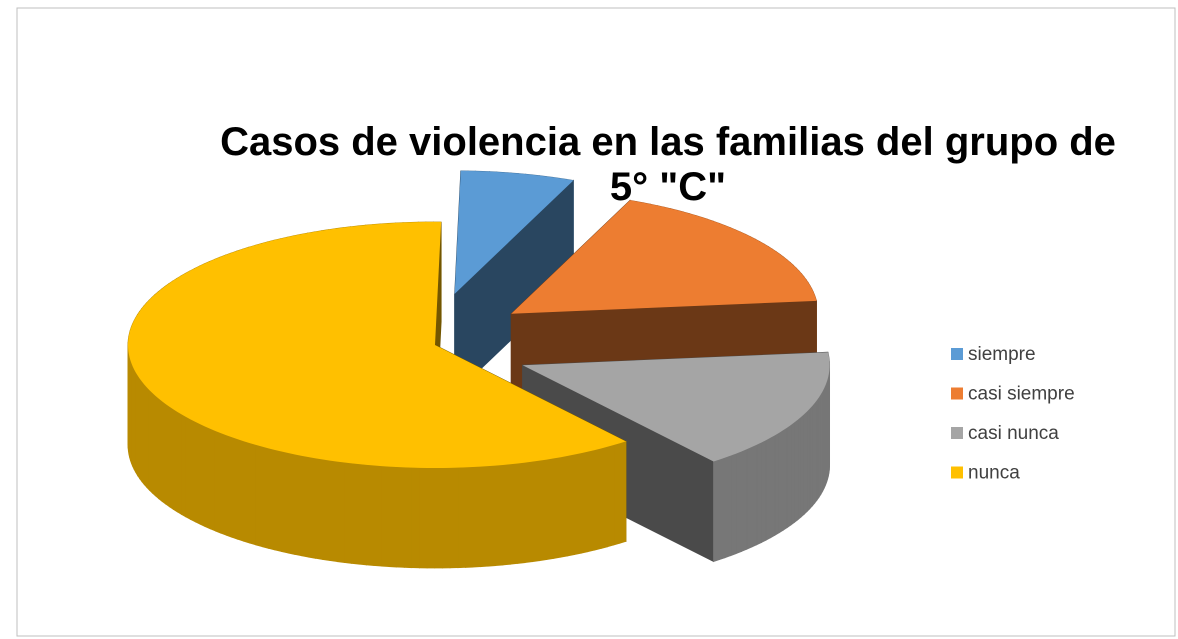  Describe the element at coordinates (1013, 433) in the screenshot. I see `legend-label: casi nunca` at that location.